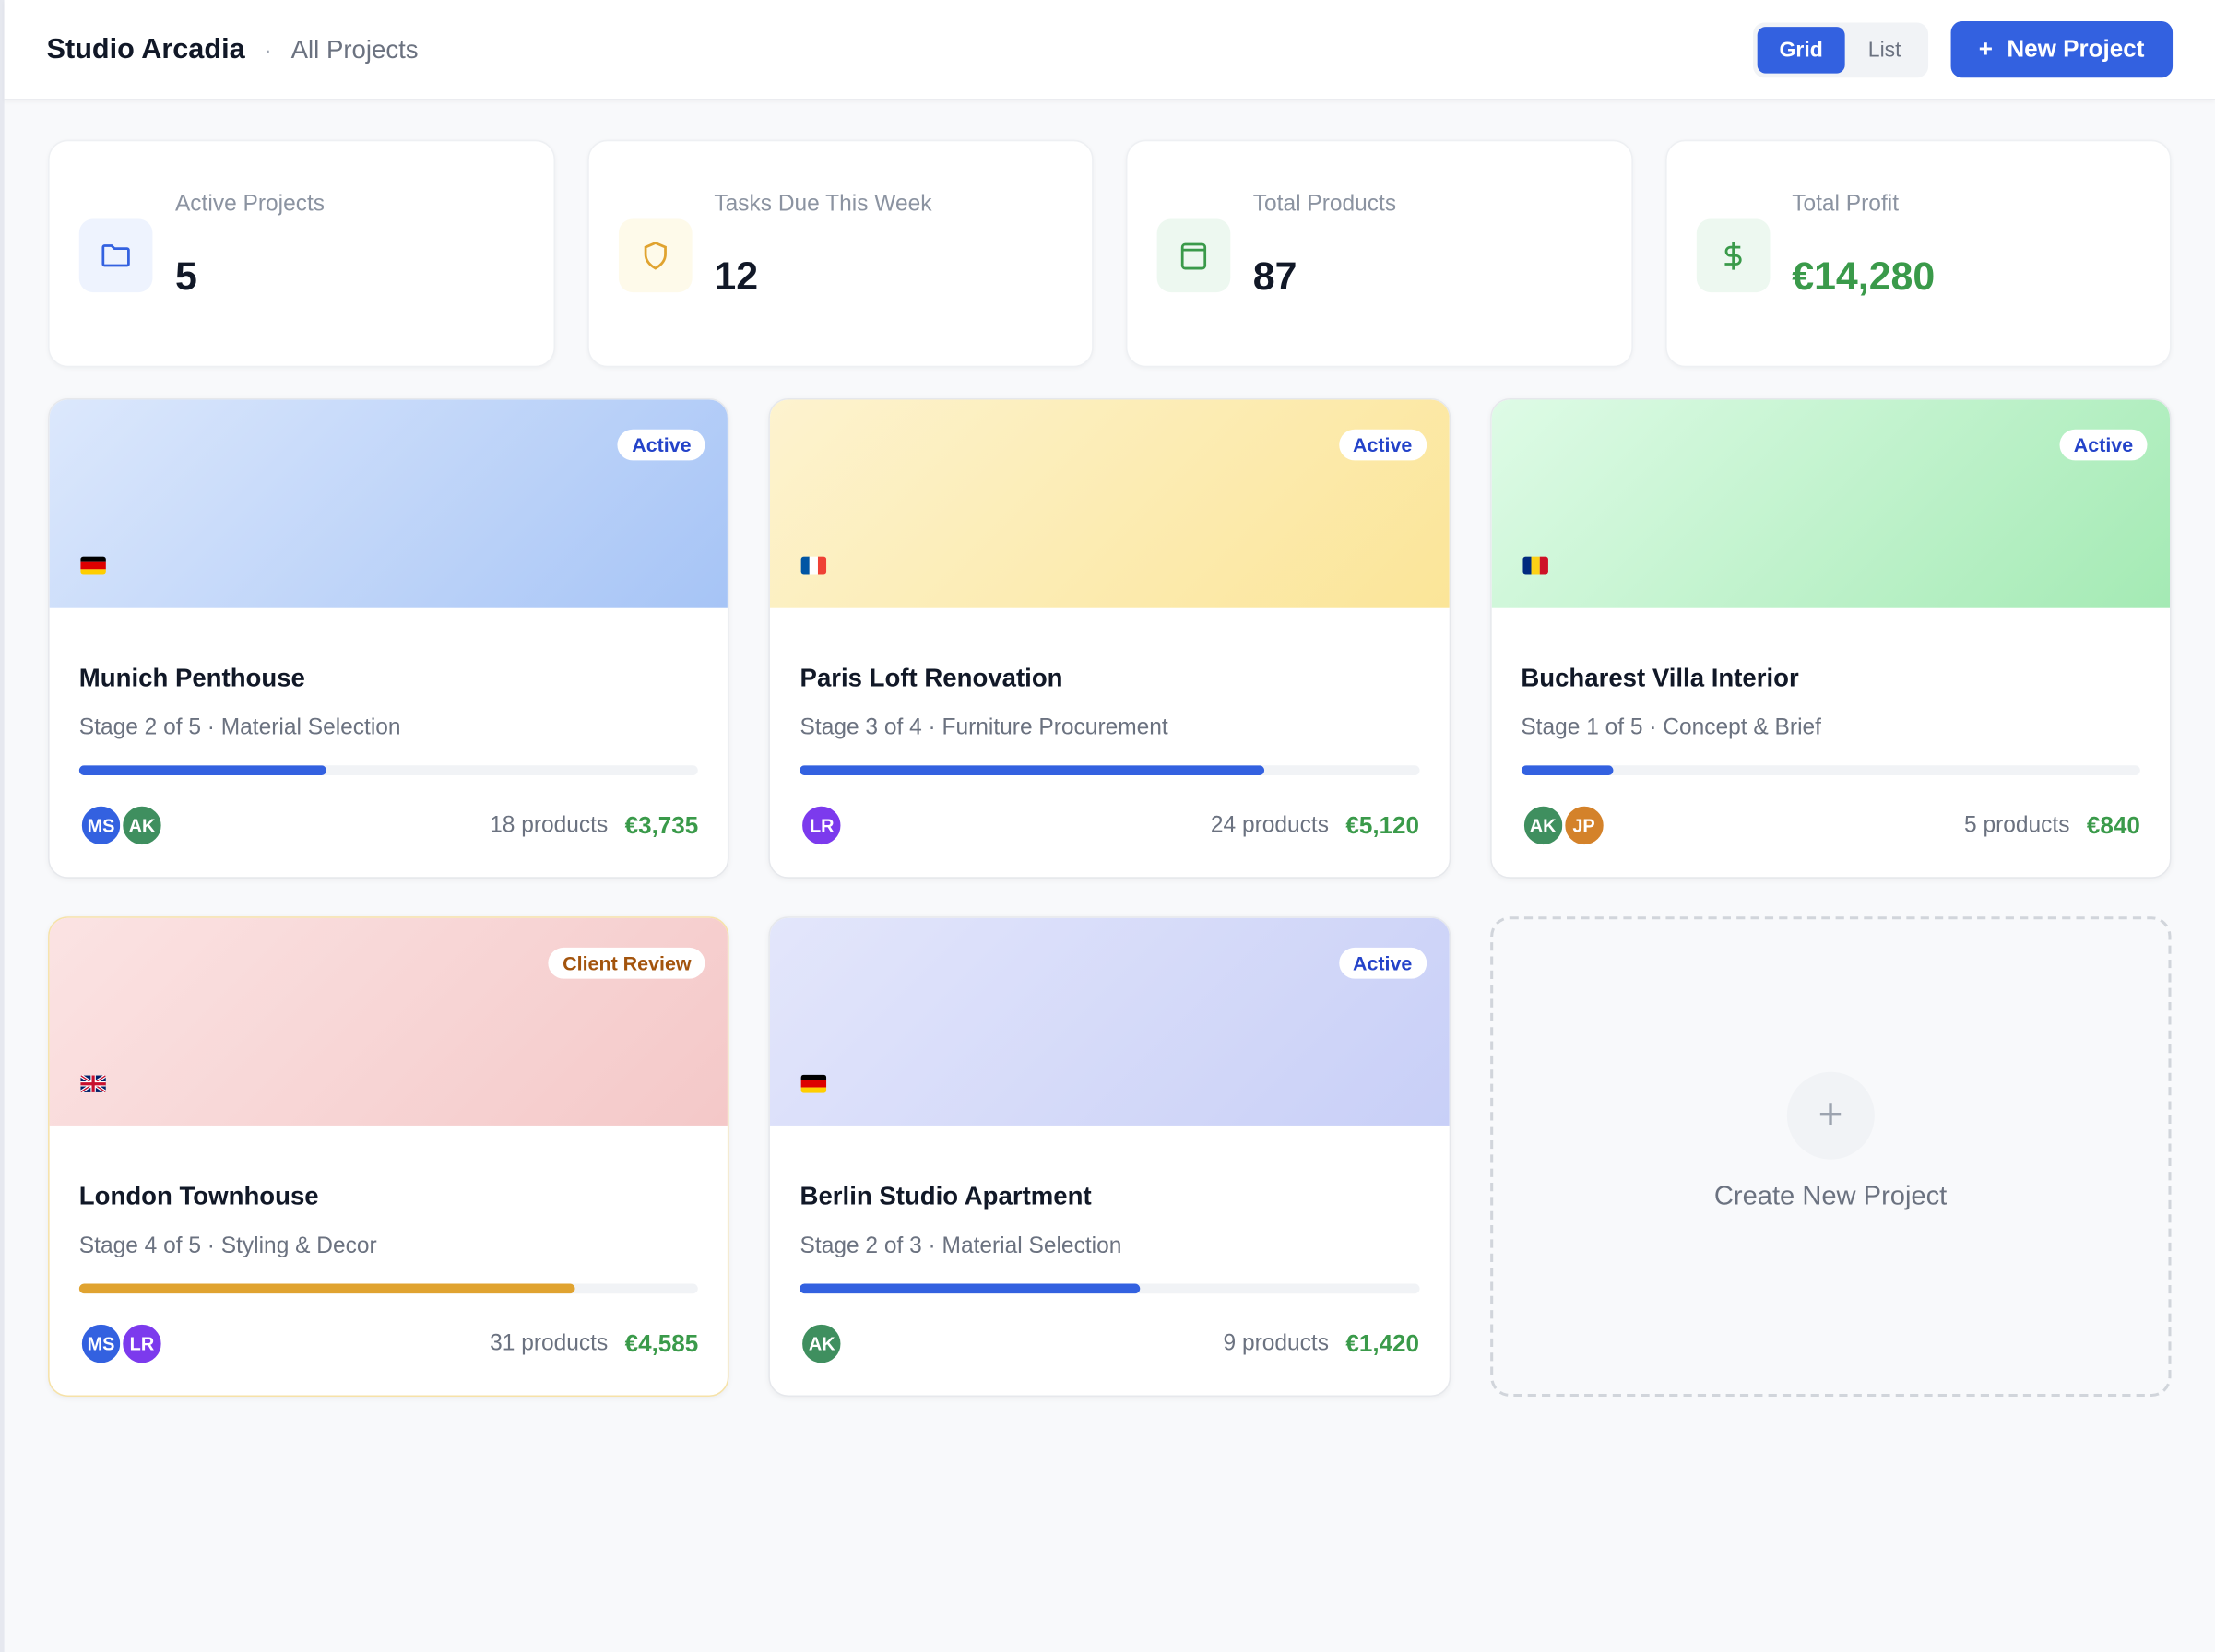  I want to click on stat-value: 87, so click(1274, 276).